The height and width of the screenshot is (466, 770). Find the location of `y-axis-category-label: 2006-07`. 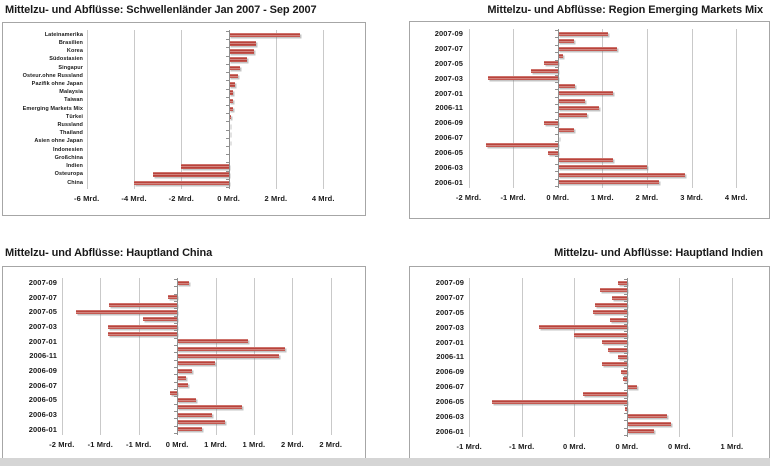

y-axis-category-label: 2006-07 is located at coordinates (42, 385).